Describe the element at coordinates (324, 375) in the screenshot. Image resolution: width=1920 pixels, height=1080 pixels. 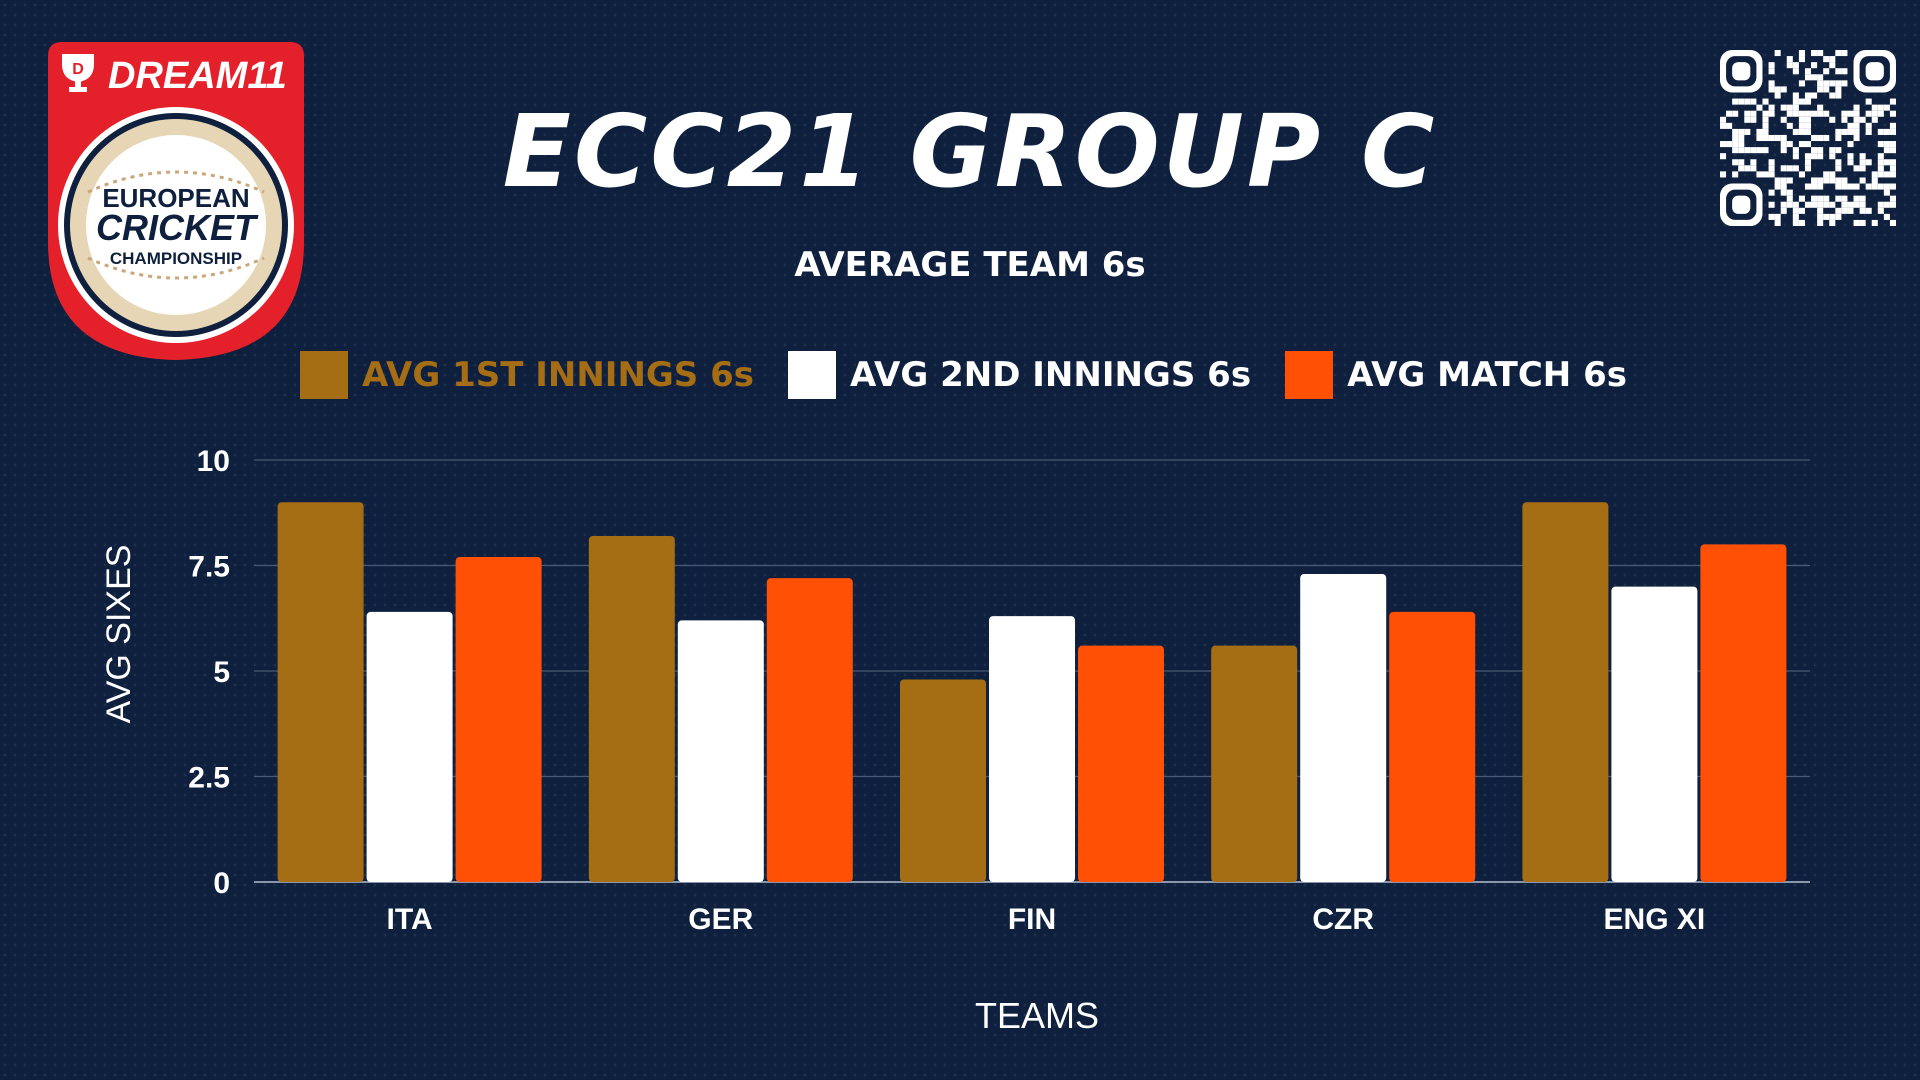
I see `legend-swatch-1st-innings` at that location.